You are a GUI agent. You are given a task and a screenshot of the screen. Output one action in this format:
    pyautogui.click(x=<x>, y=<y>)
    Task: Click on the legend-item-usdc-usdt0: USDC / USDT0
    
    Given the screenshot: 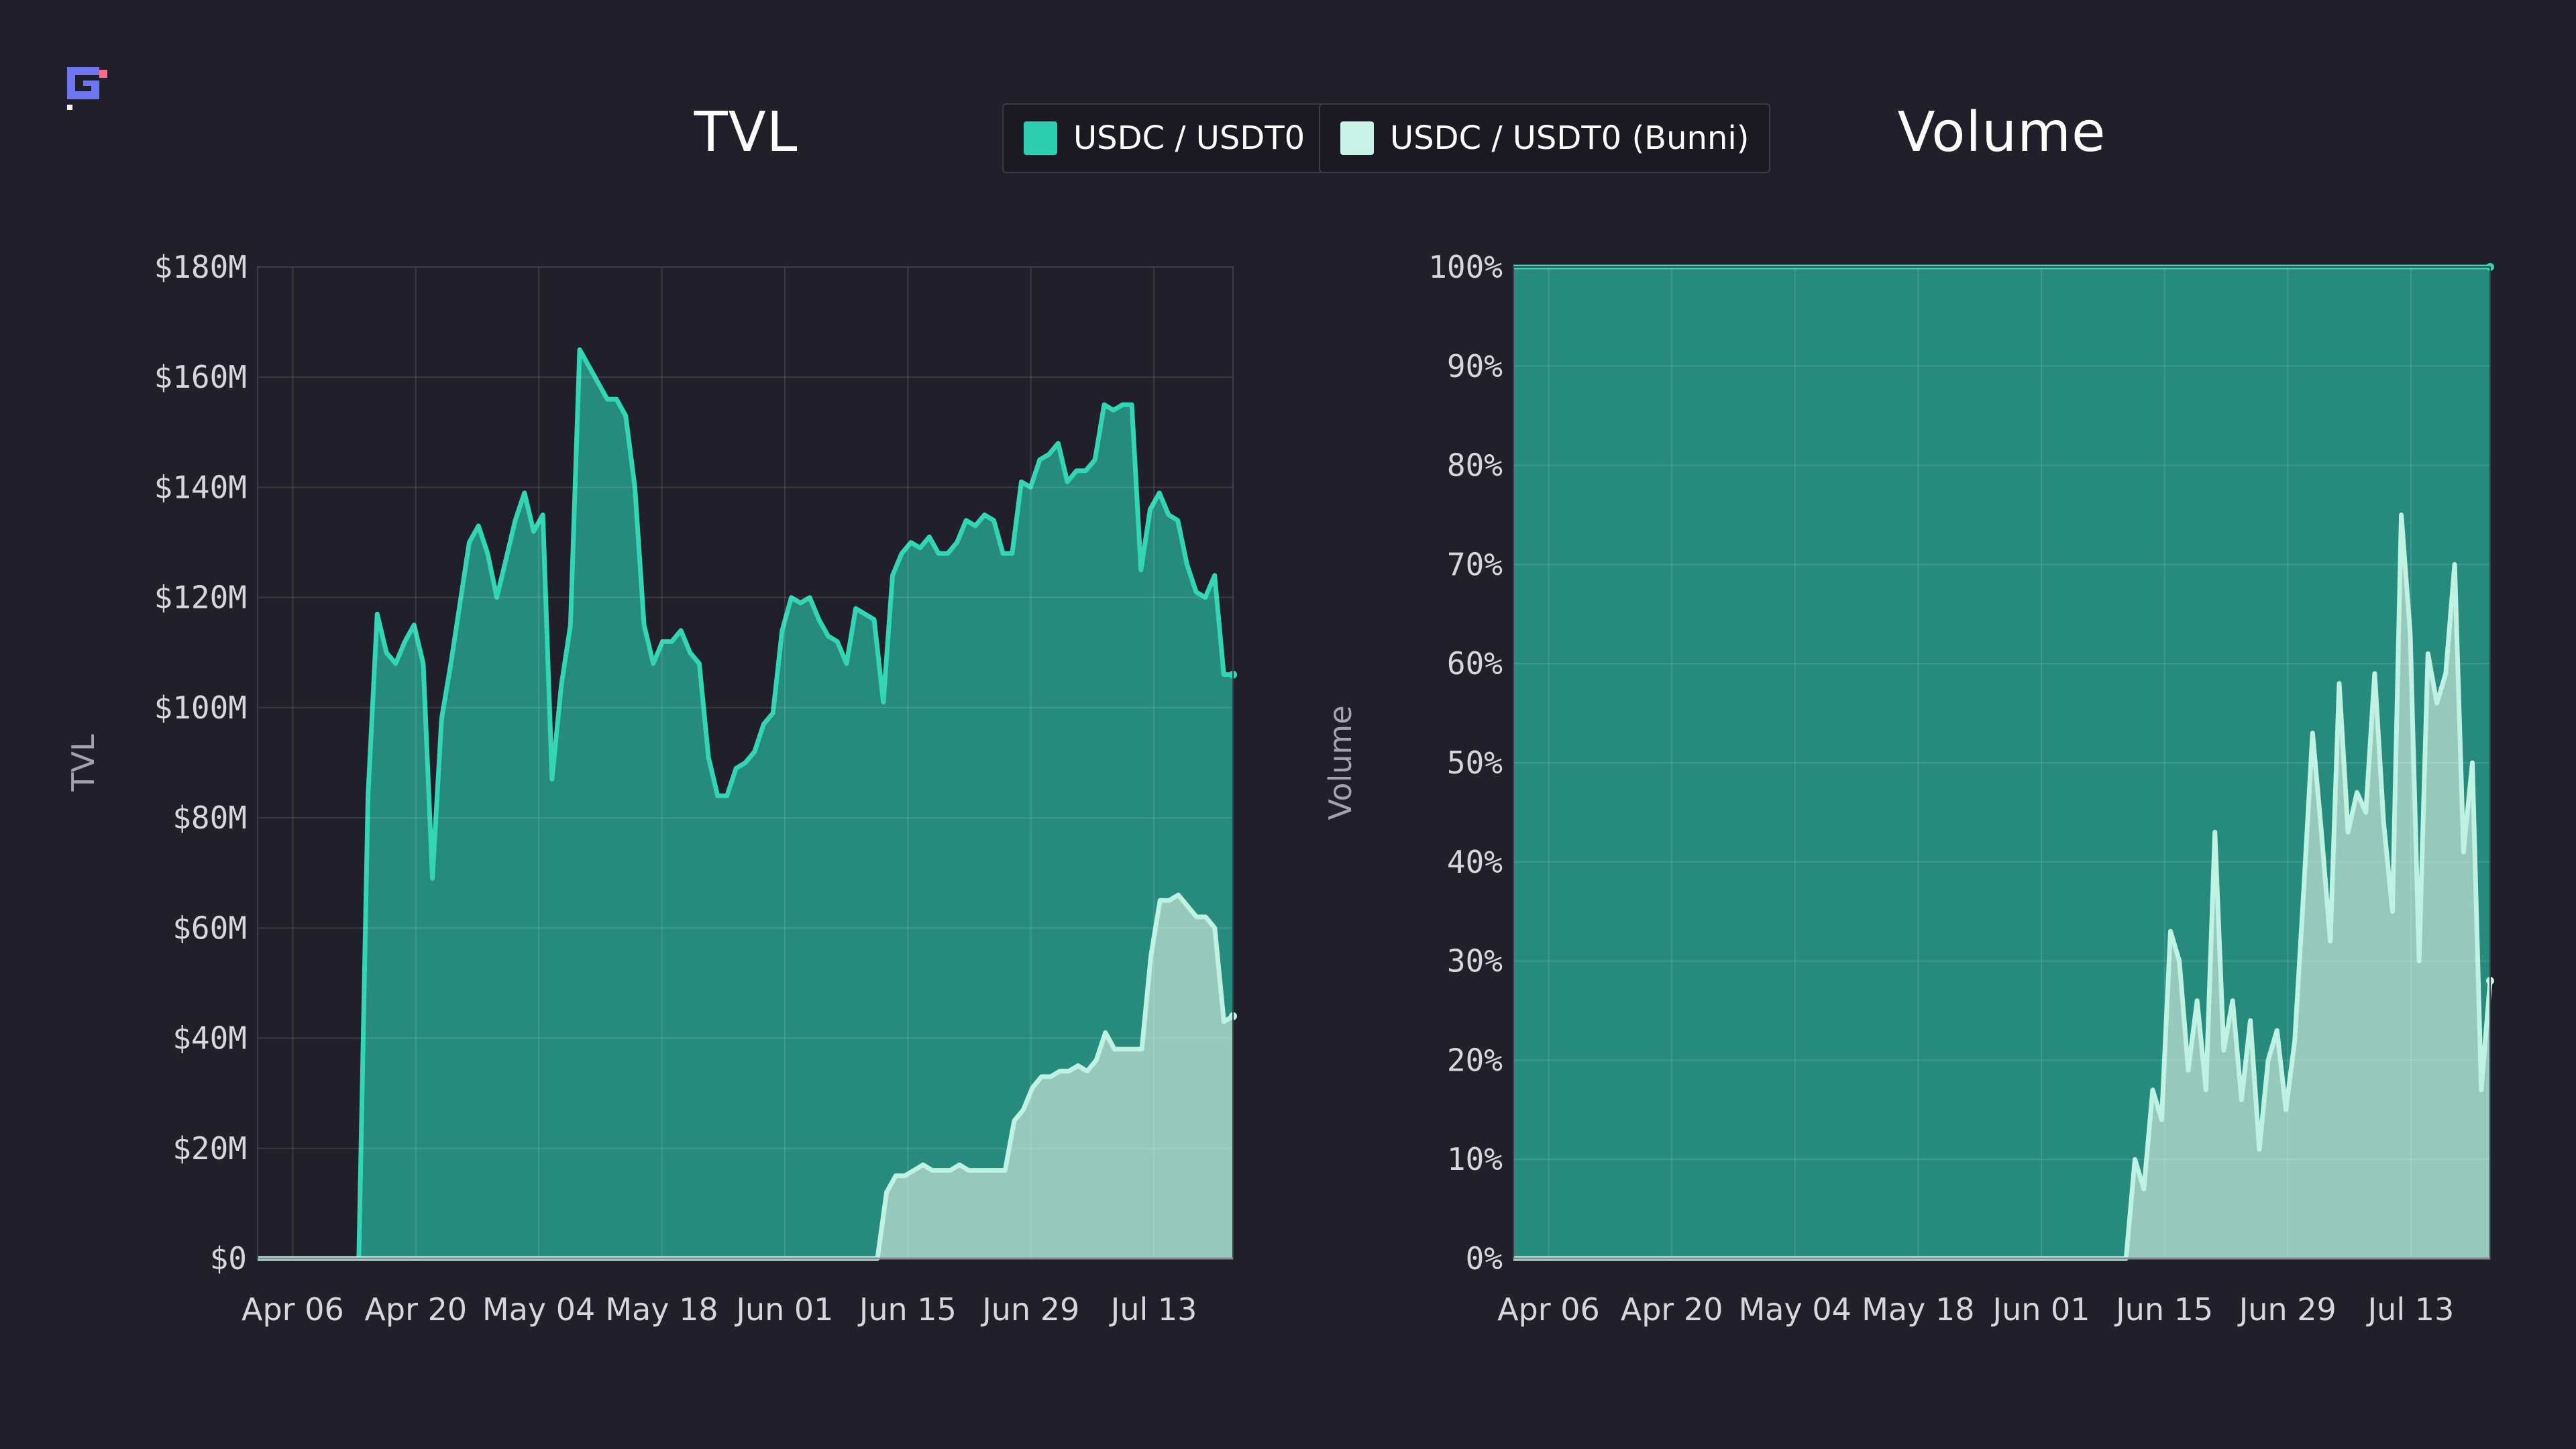 What is the action you would take?
    pyautogui.click(x=1164, y=138)
    